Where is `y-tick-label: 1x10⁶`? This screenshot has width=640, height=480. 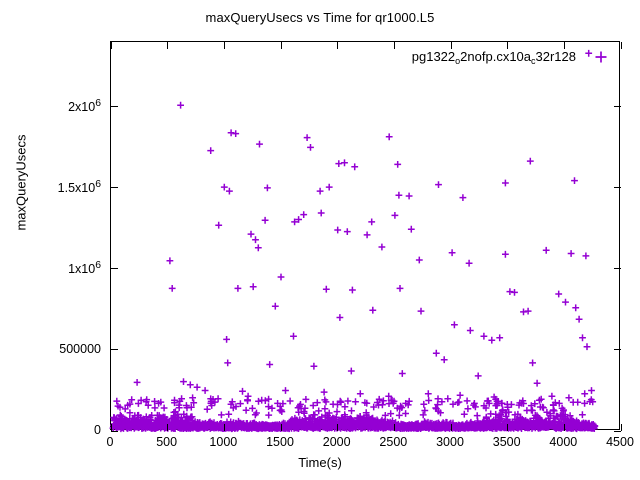 y-tick-label: 1x10⁶ is located at coordinates (84, 267).